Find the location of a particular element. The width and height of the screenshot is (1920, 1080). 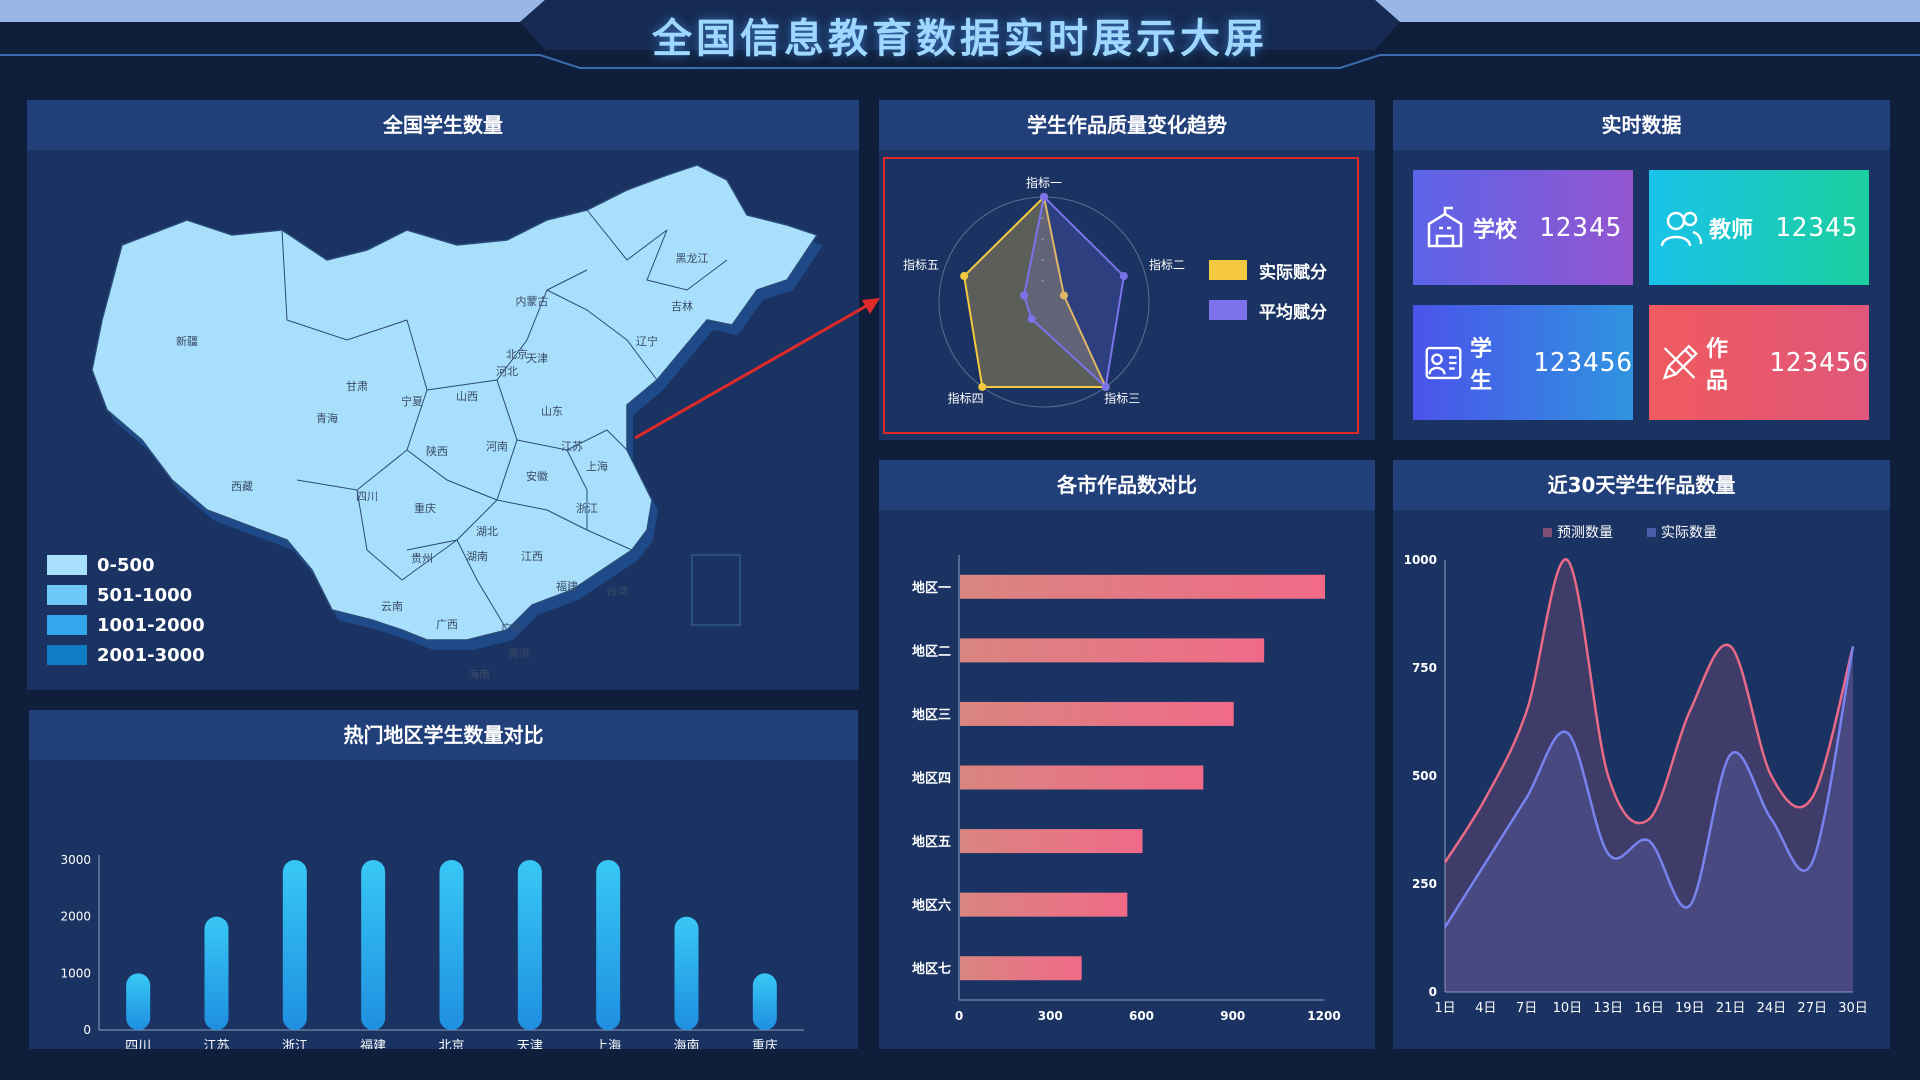

hot-body: 0 1000 2000 3000 四川 江苏 浙江 福建 北京 天津 上海 海南 重庆 is located at coordinates (443, 904).